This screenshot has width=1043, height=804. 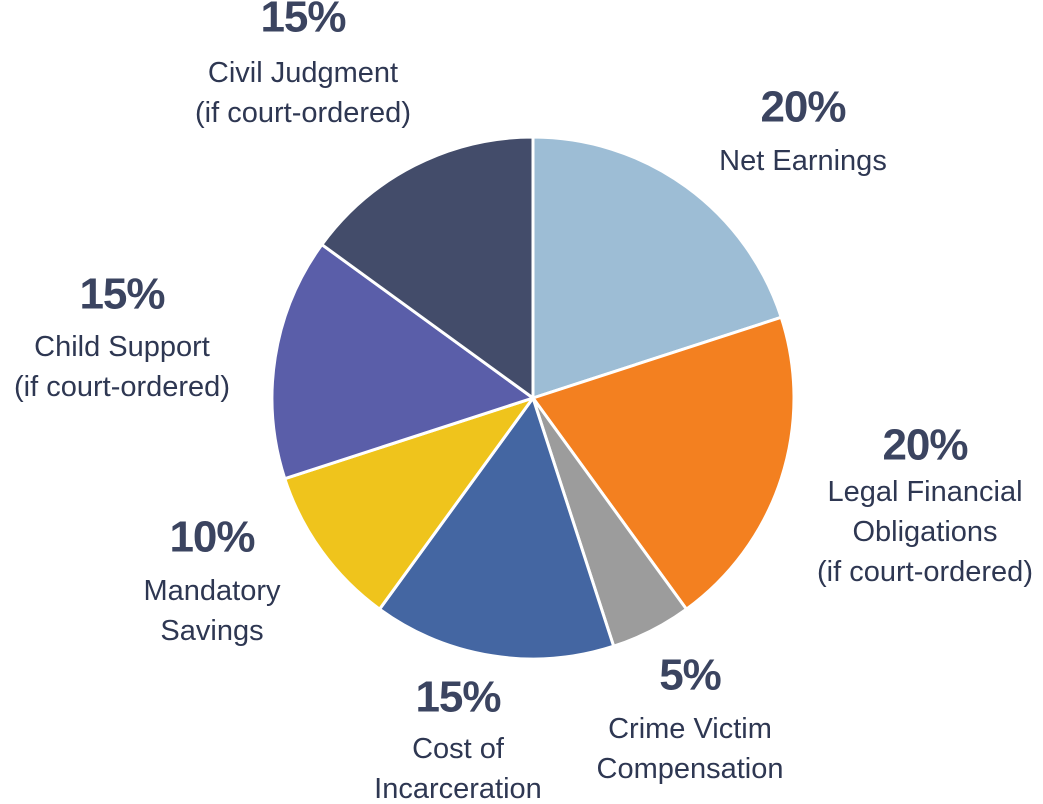 What do you see at coordinates (458, 788) in the screenshot?
I see `category-label-line: Incarceration` at bounding box center [458, 788].